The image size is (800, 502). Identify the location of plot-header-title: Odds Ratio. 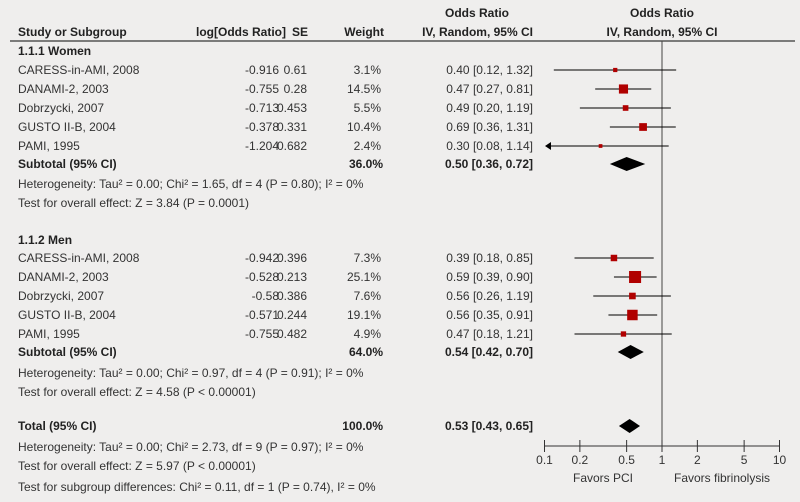
(661, 13).